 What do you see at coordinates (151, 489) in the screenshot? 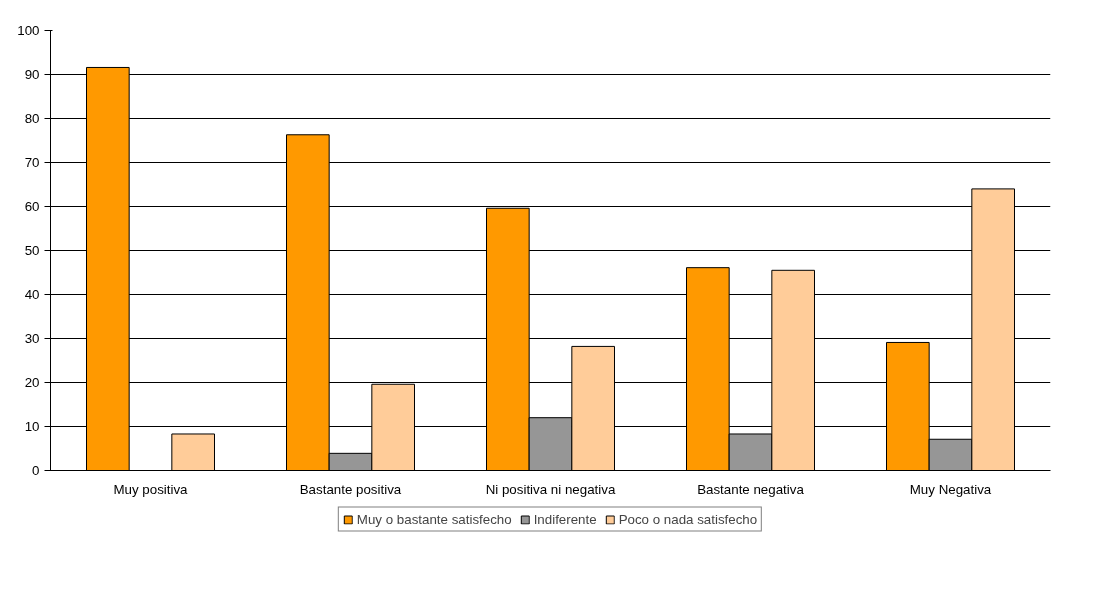
I see `x-tick-label: Muy positiva` at bounding box center [151, 489].